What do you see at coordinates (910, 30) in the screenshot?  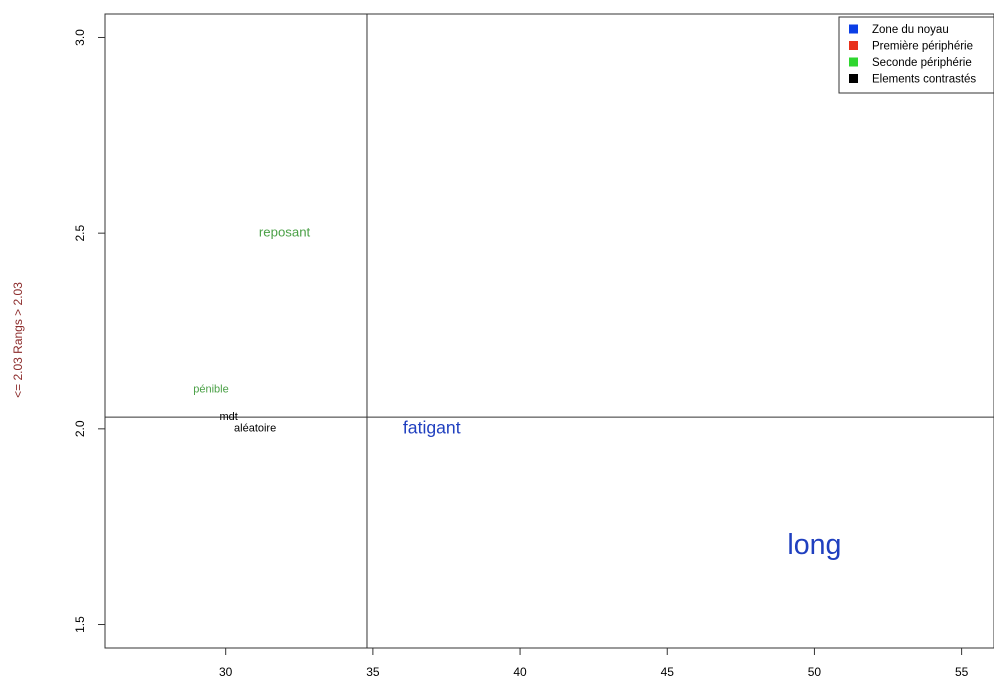 I see `legend-label: Zone du noyau` at bounding box center [910, 30].